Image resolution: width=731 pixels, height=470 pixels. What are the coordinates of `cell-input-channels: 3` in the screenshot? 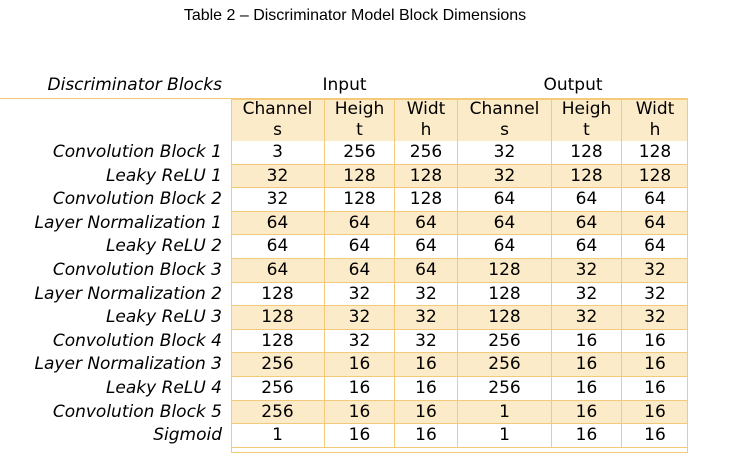 It's located at (278, 152).